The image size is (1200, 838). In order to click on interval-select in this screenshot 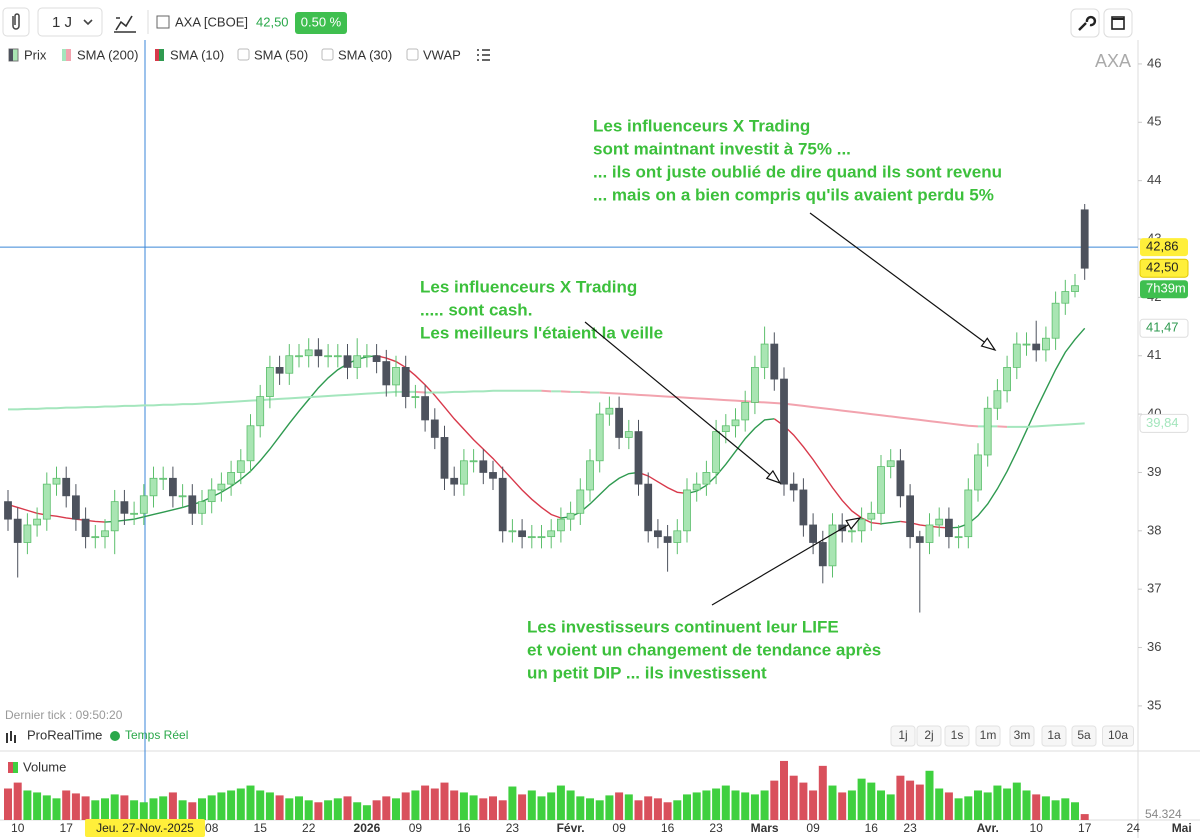, I will do `click(70, 22)`.